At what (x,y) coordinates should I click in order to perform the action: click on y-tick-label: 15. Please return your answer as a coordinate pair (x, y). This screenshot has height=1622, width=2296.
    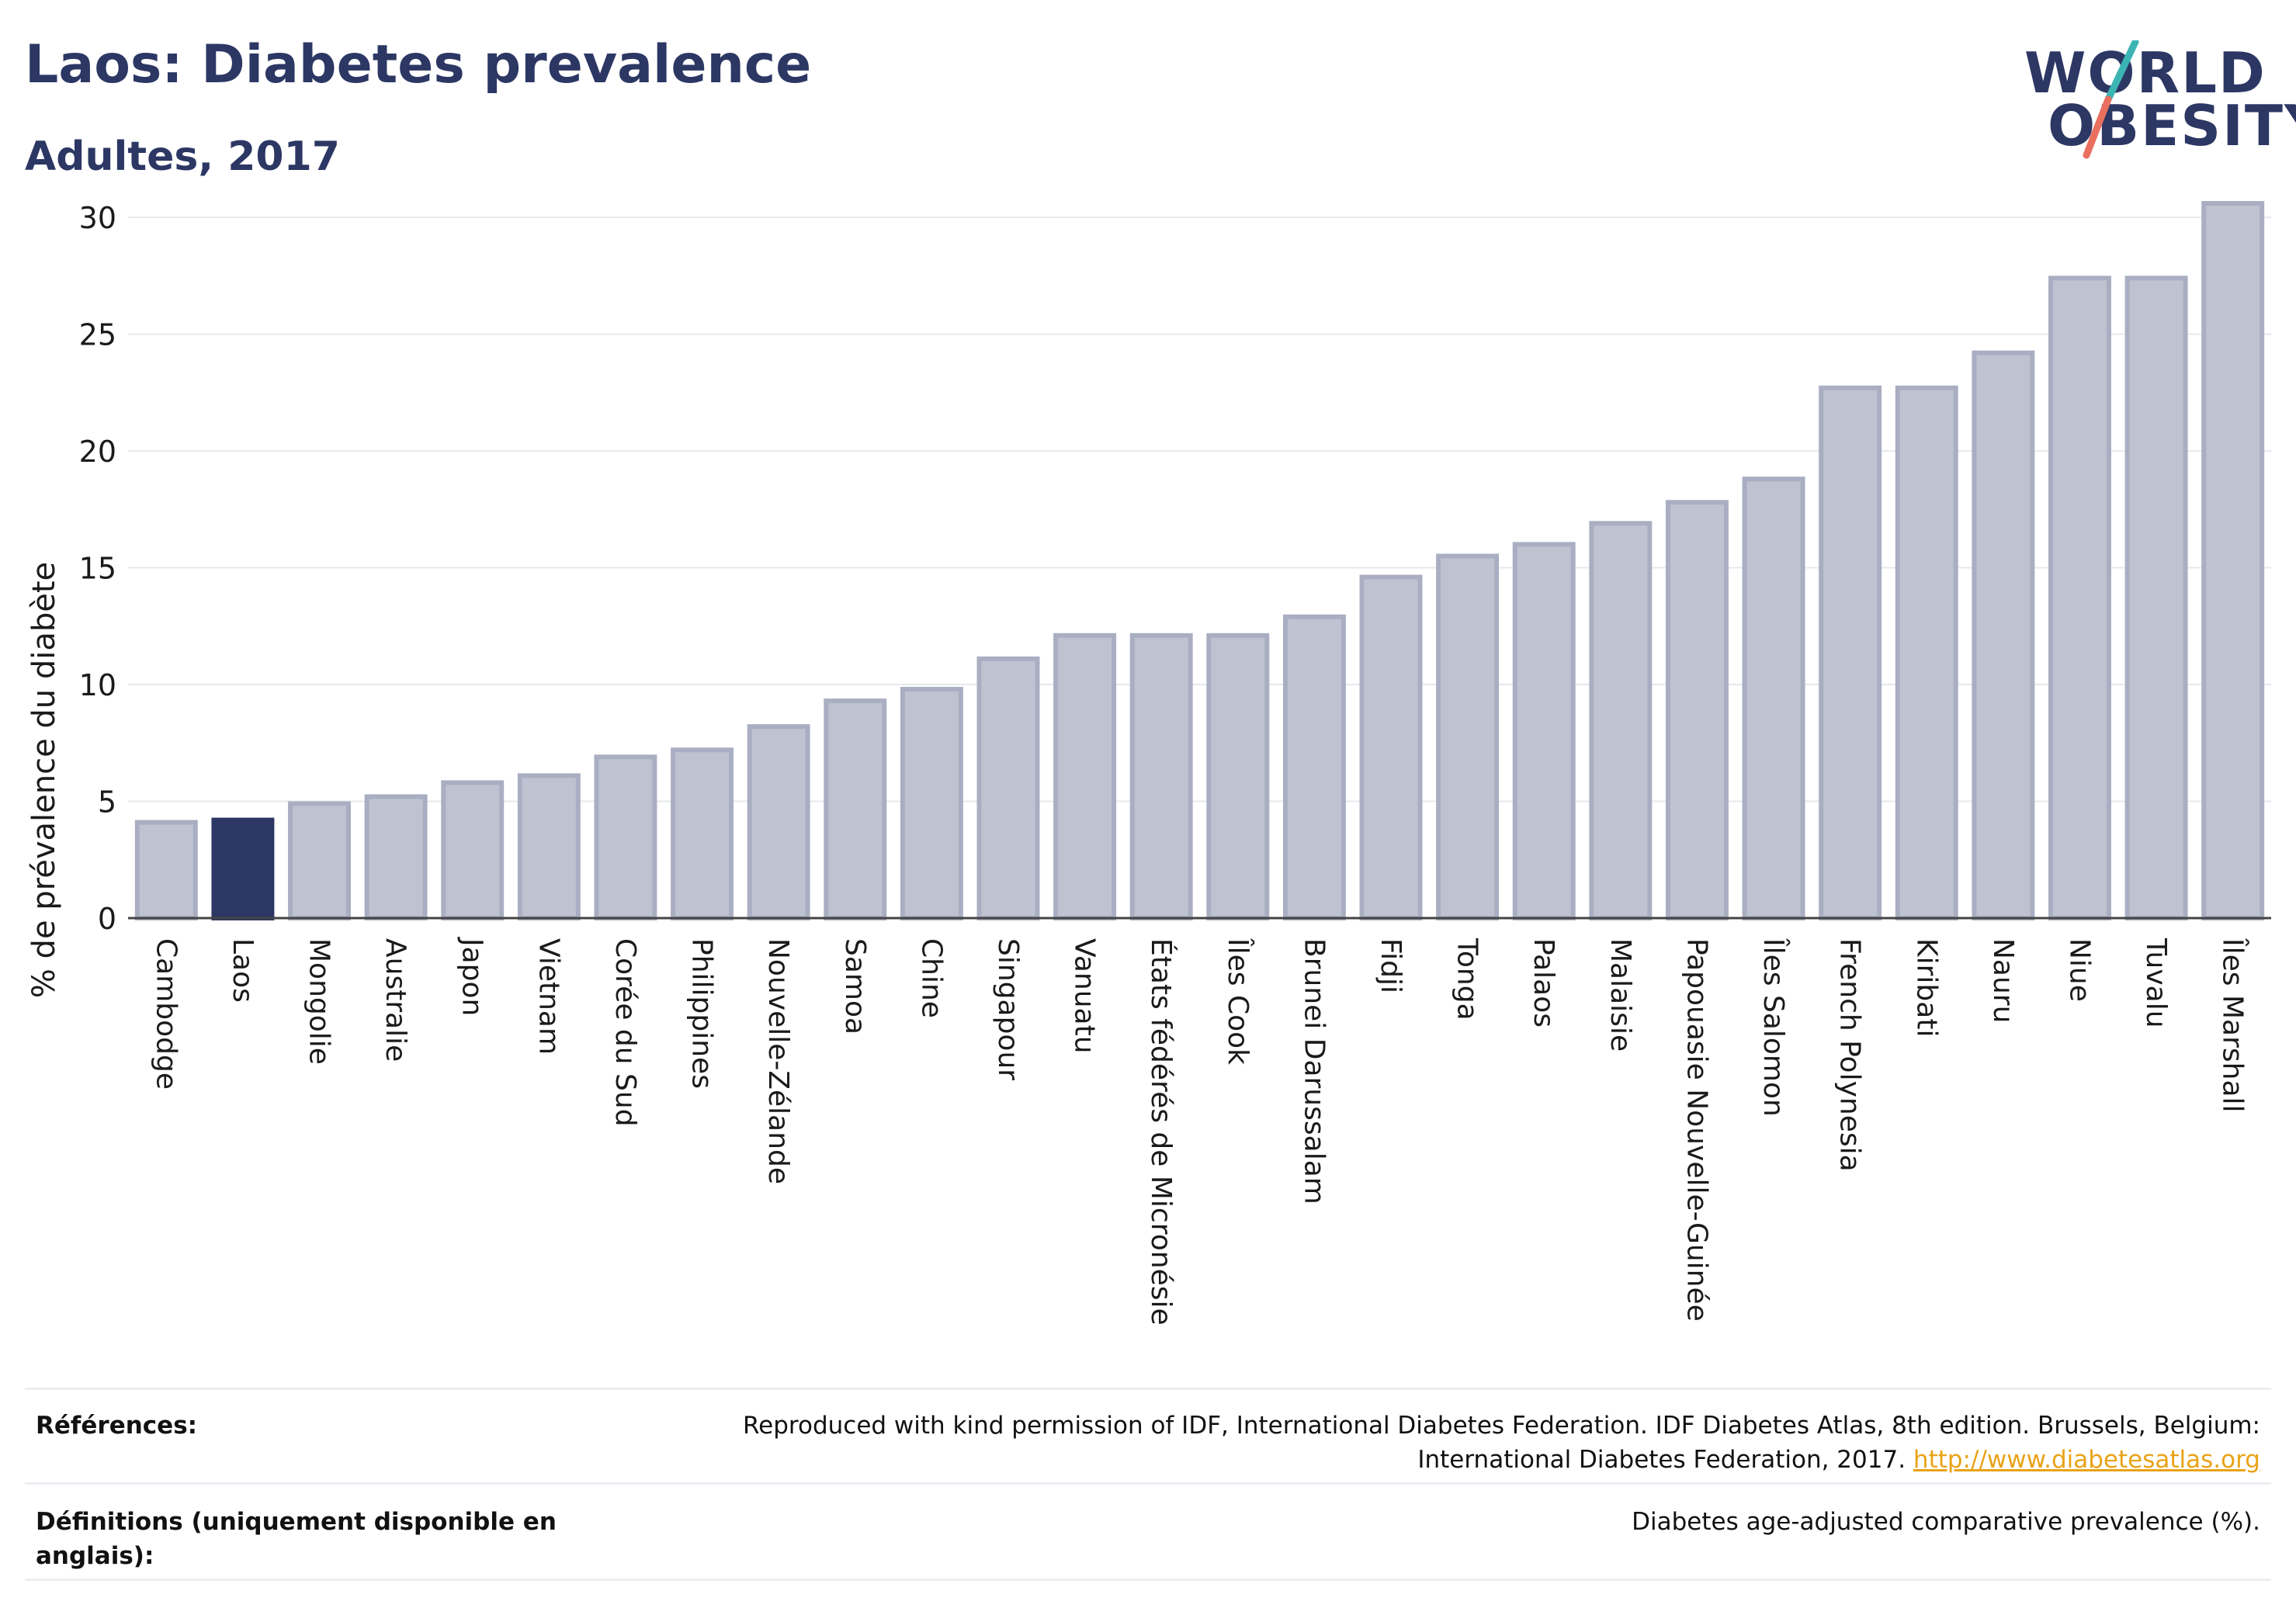
    Looking at the image, I should click on (97, 569).